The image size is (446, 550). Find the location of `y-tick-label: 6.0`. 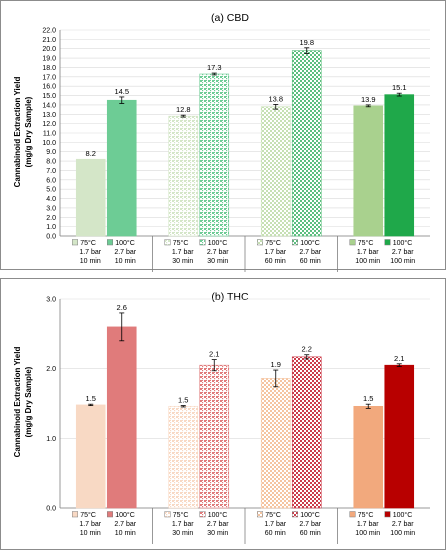

y-tick-label: 6.0 is located at coordinates (51, 180).